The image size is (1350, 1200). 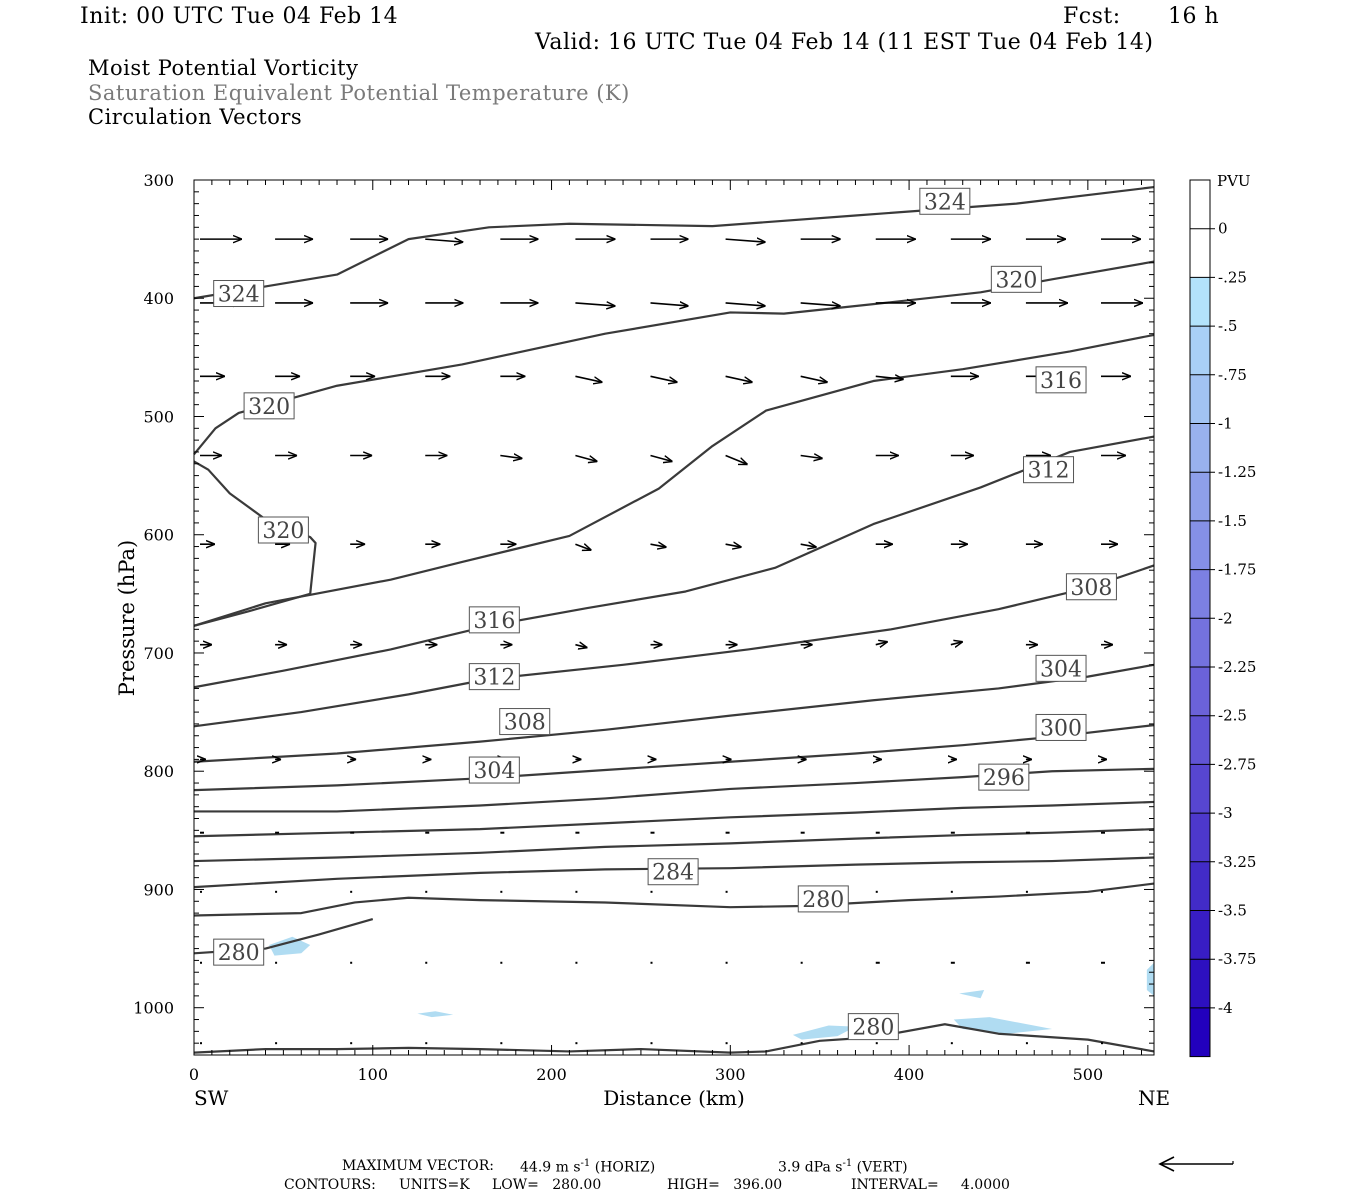 I want to click on y-tick-label: 800, so click(x=158, y=771).